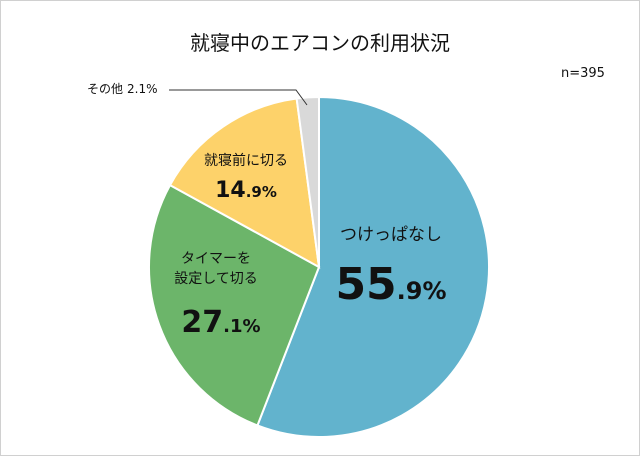  Describe the element at coordinates (246, 161) in the screenshot. I see `slice-label: 就寝前に切る` at that location.